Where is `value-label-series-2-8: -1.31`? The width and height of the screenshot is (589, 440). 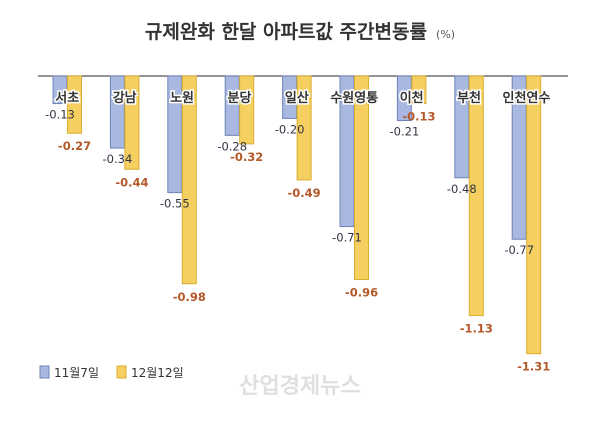 value-label-series-2-8: -1.31 is located at coordinates (533, 367).